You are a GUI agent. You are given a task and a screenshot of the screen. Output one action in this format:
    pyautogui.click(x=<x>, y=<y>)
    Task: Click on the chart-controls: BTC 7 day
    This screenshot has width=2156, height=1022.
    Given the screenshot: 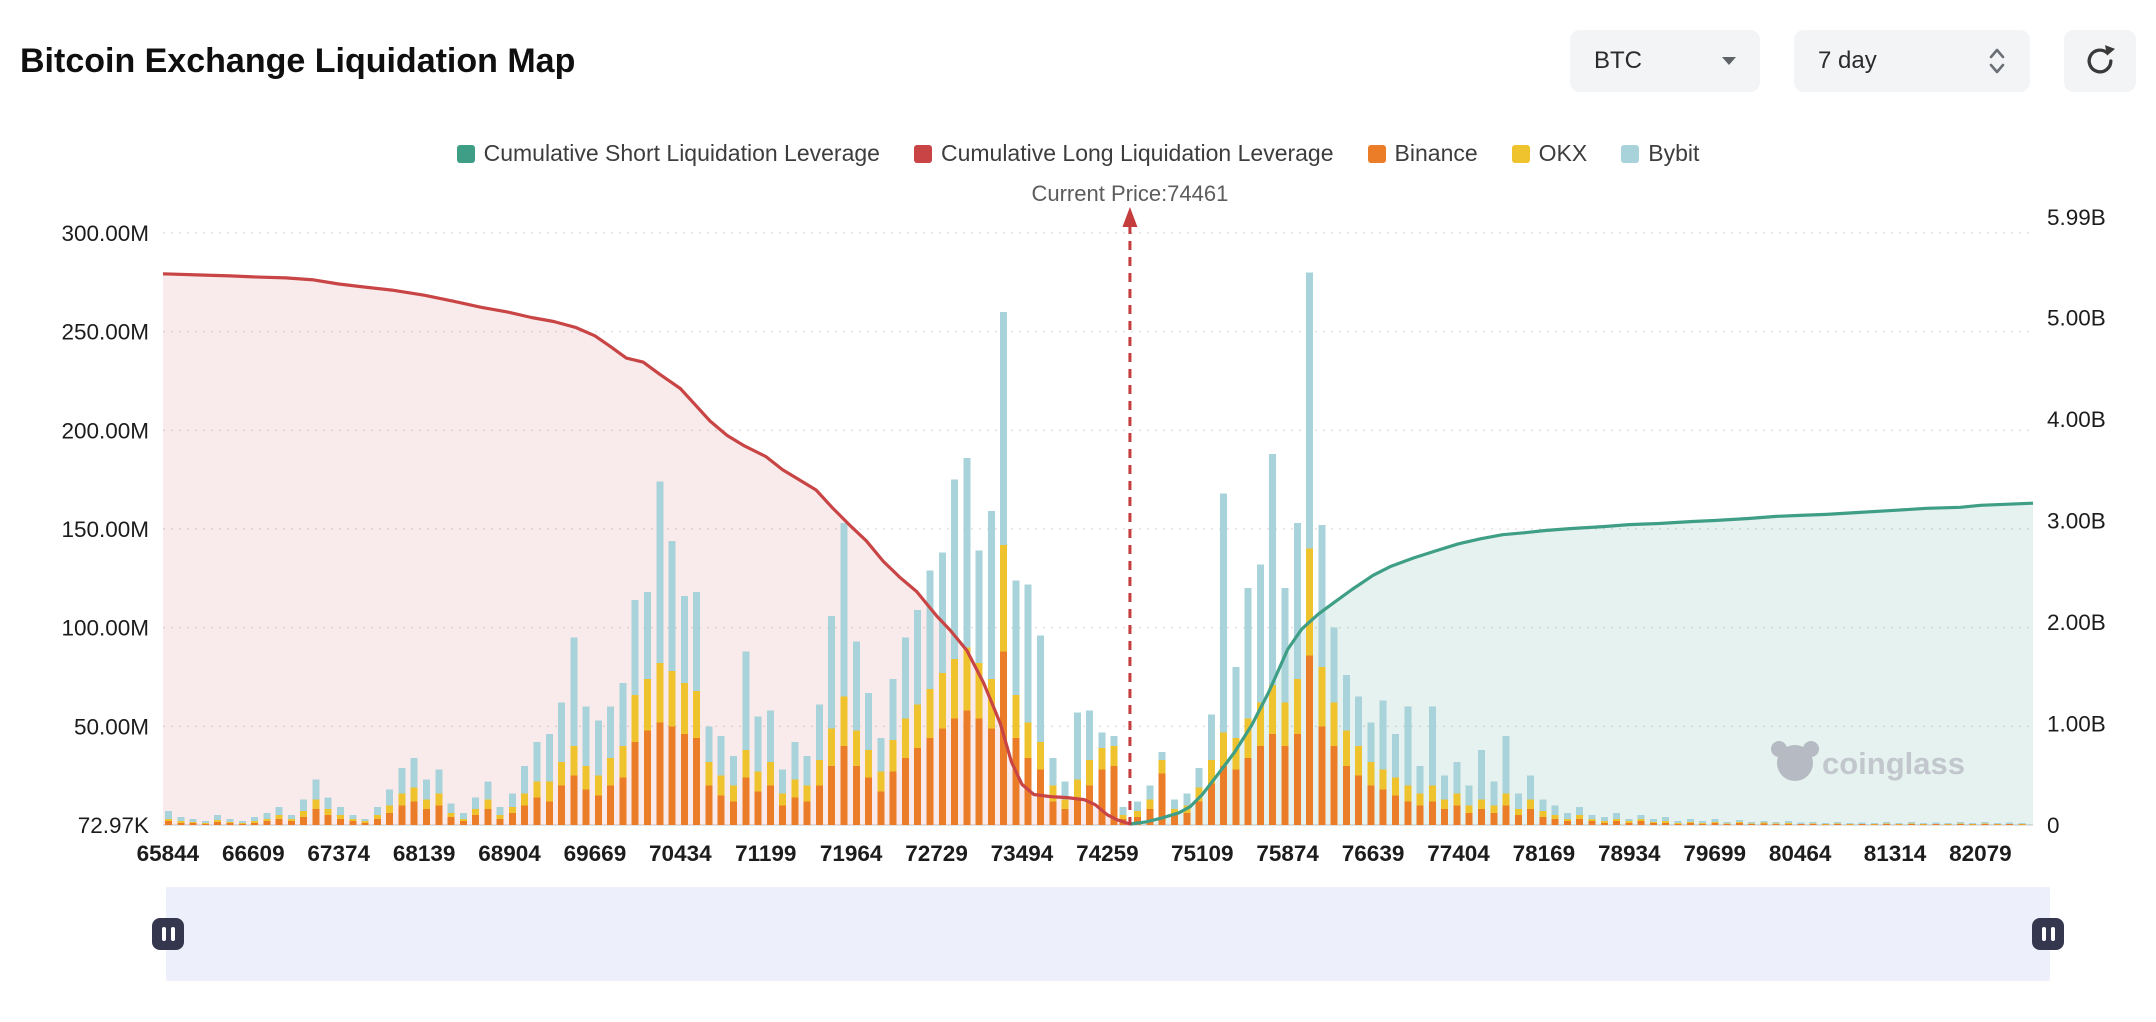 What is the action you would take?
    pyautogui.click(x=1853, y=61)
    